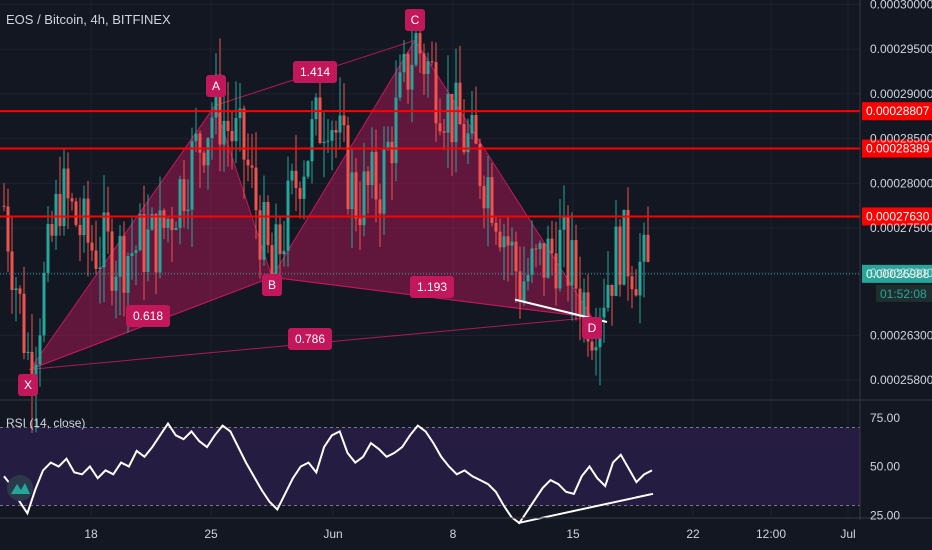  I want to click on price-tick-label: 0.00029500, so click(901, 49).